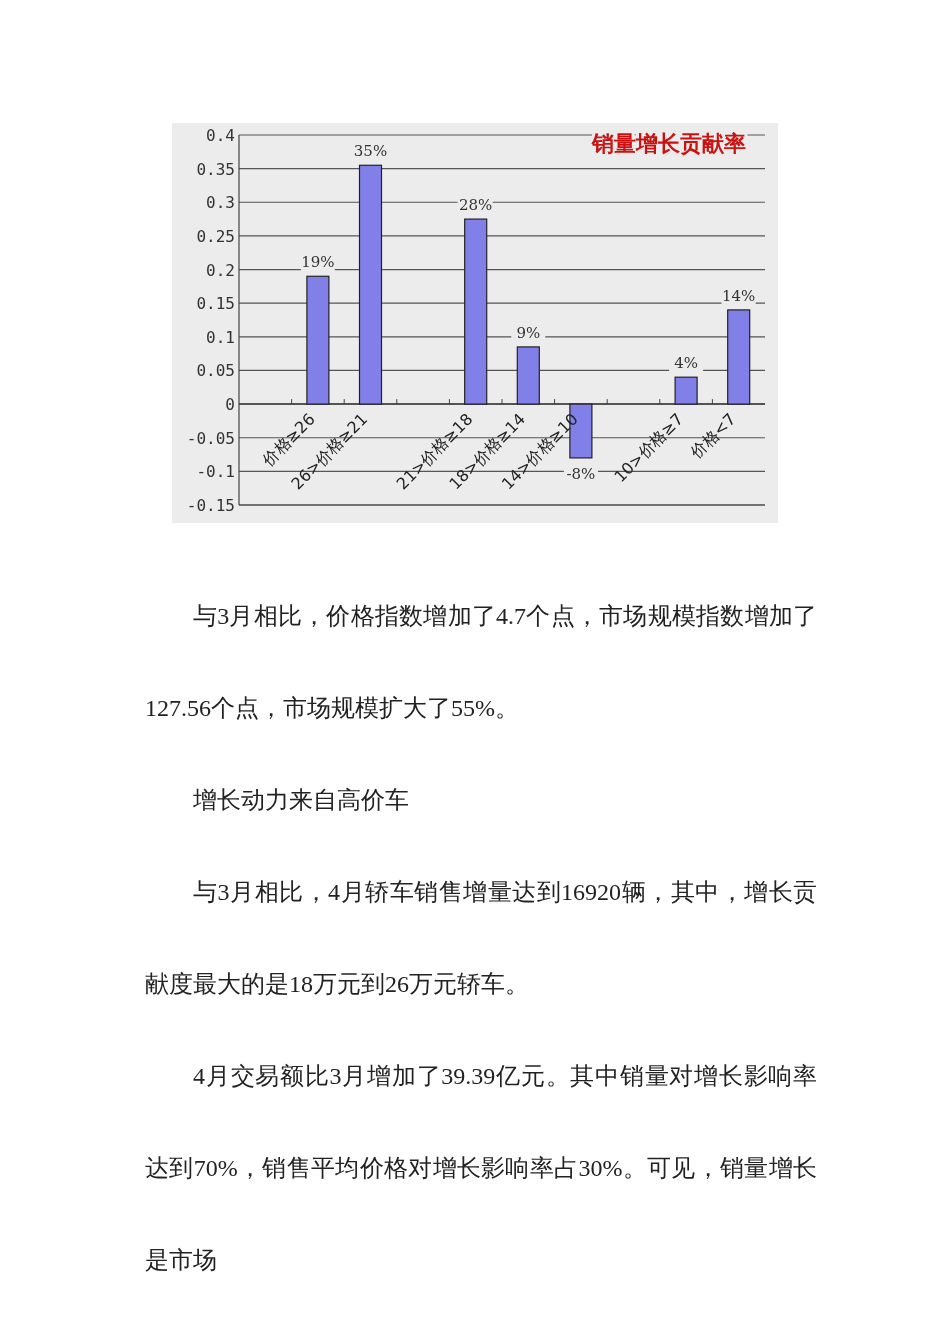  Describe the element at coordinates (528, 332) in the screenshot. I see `data-label: 9%` at that location.